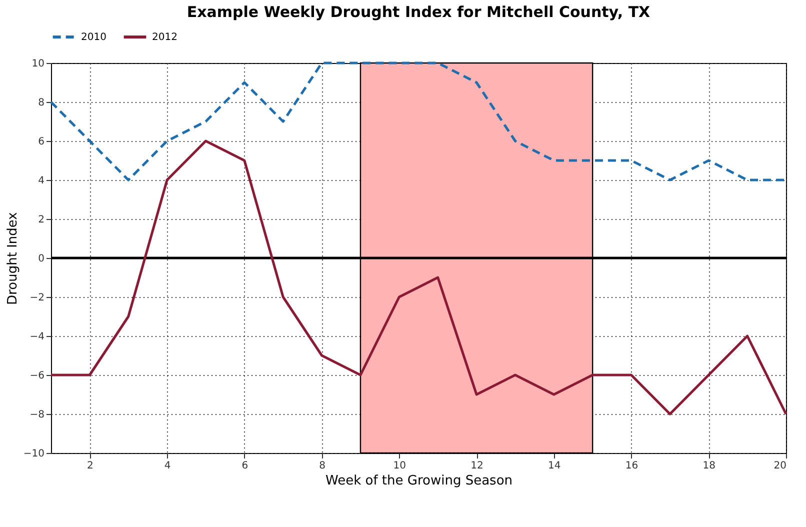  What do you see at coordinates (37, 298) in the screenshot?
I see `y-tick-label: −2` at bounding box center [37, 298].